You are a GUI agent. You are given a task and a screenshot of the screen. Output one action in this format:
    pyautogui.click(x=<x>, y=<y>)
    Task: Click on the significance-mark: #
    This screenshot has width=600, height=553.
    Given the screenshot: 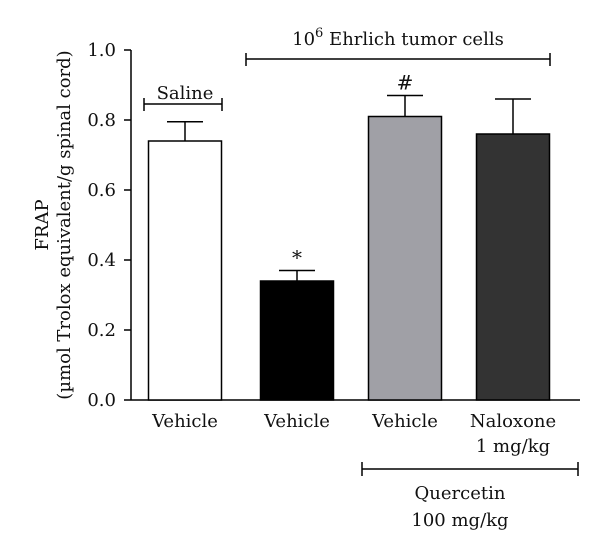 What is the action you would take?
    pyautogui.click(x=405, y=83)
    